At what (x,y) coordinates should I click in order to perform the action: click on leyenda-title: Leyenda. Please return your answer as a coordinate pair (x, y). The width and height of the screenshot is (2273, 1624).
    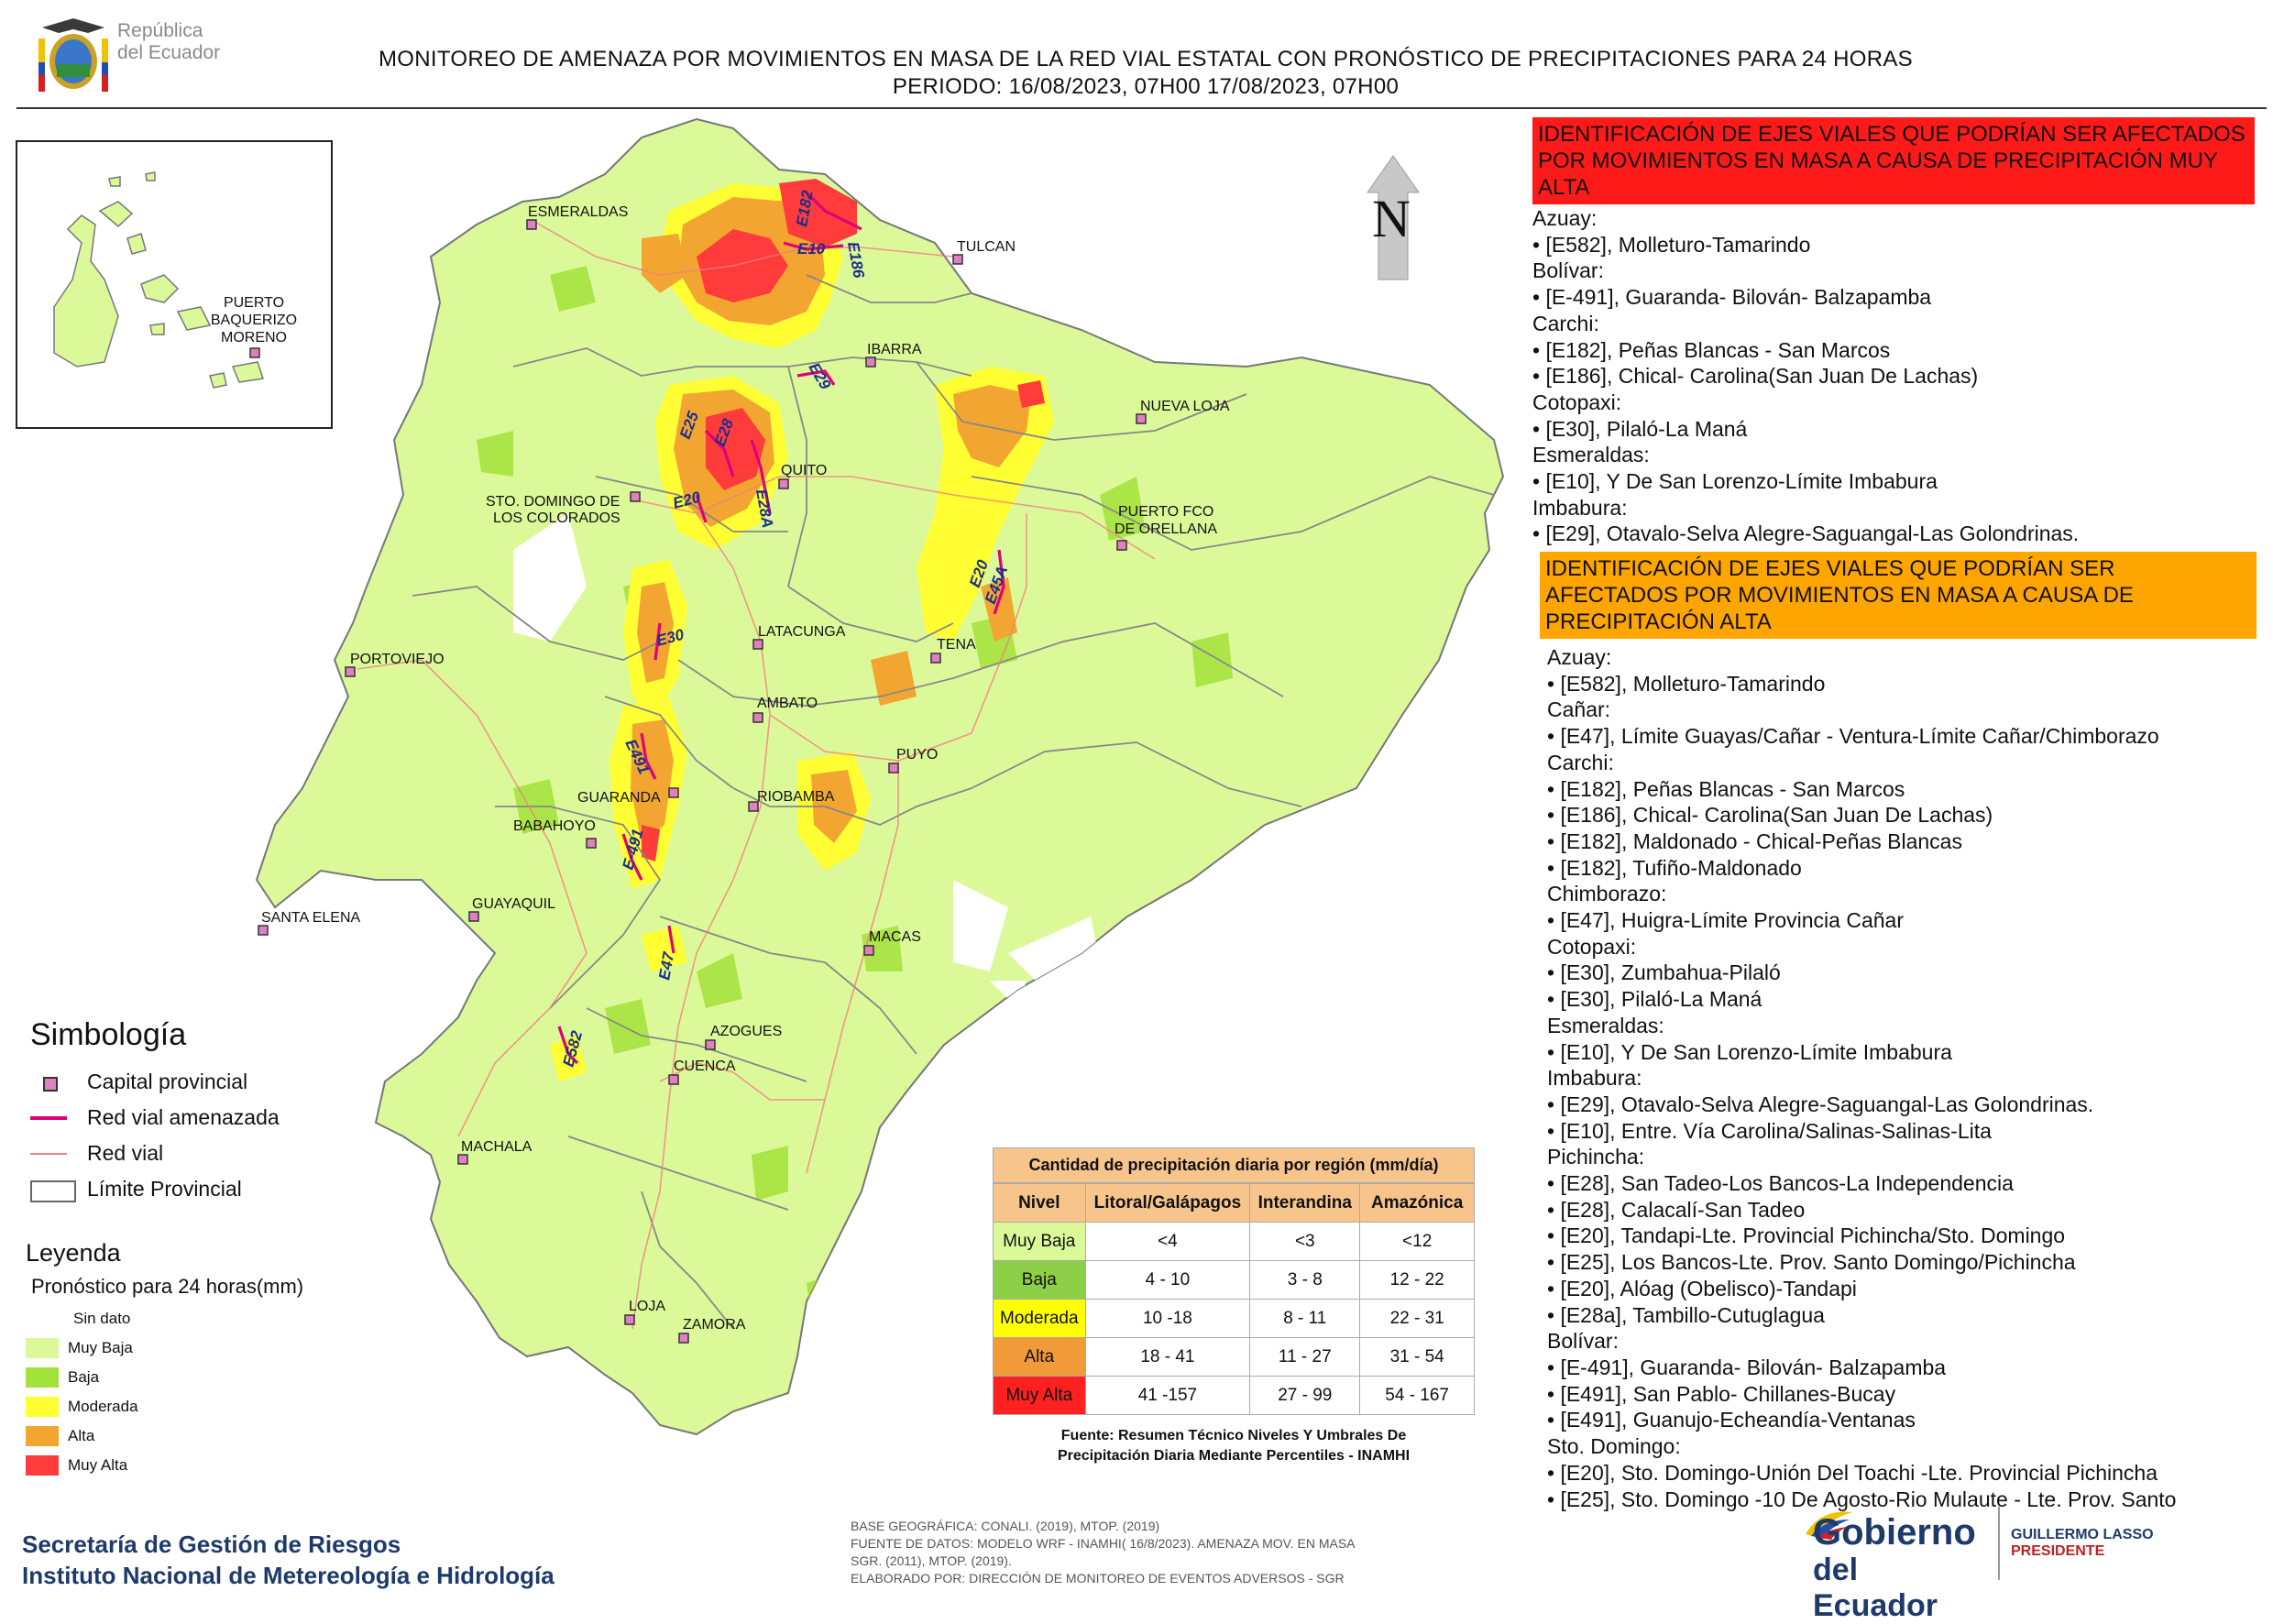
    Looking at the image, I should click on (73, 1253).